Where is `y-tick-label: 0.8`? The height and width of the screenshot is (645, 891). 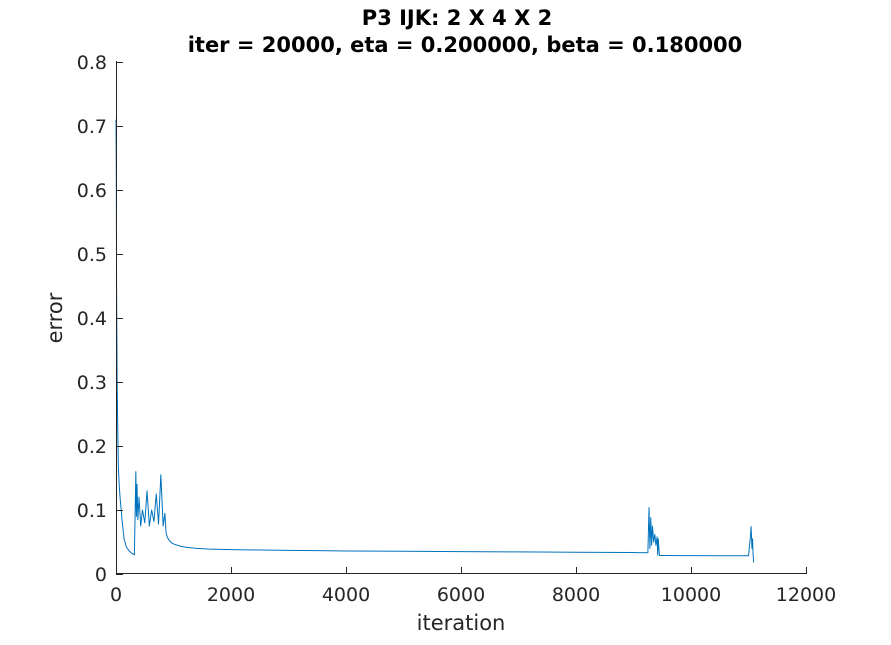 y-tick-label: 0.8 is located at coordinates (92, 63).